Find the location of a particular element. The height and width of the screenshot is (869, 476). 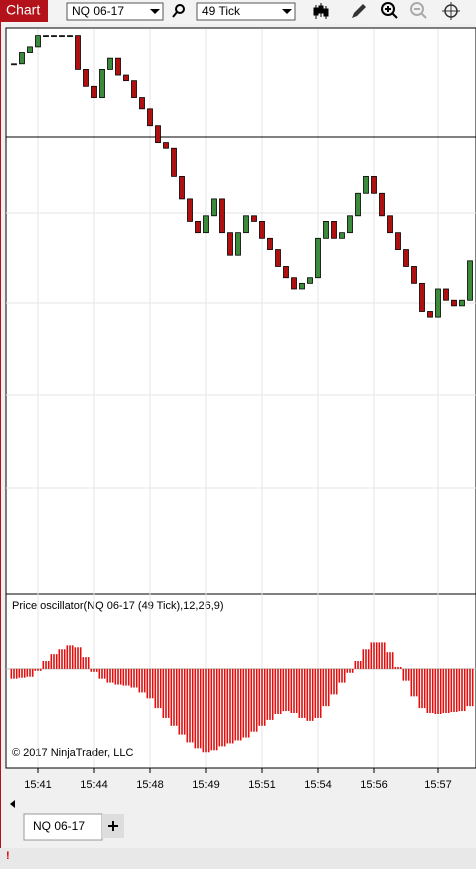

x-tick-label: 15:57 is located at coordinates (438, 785).